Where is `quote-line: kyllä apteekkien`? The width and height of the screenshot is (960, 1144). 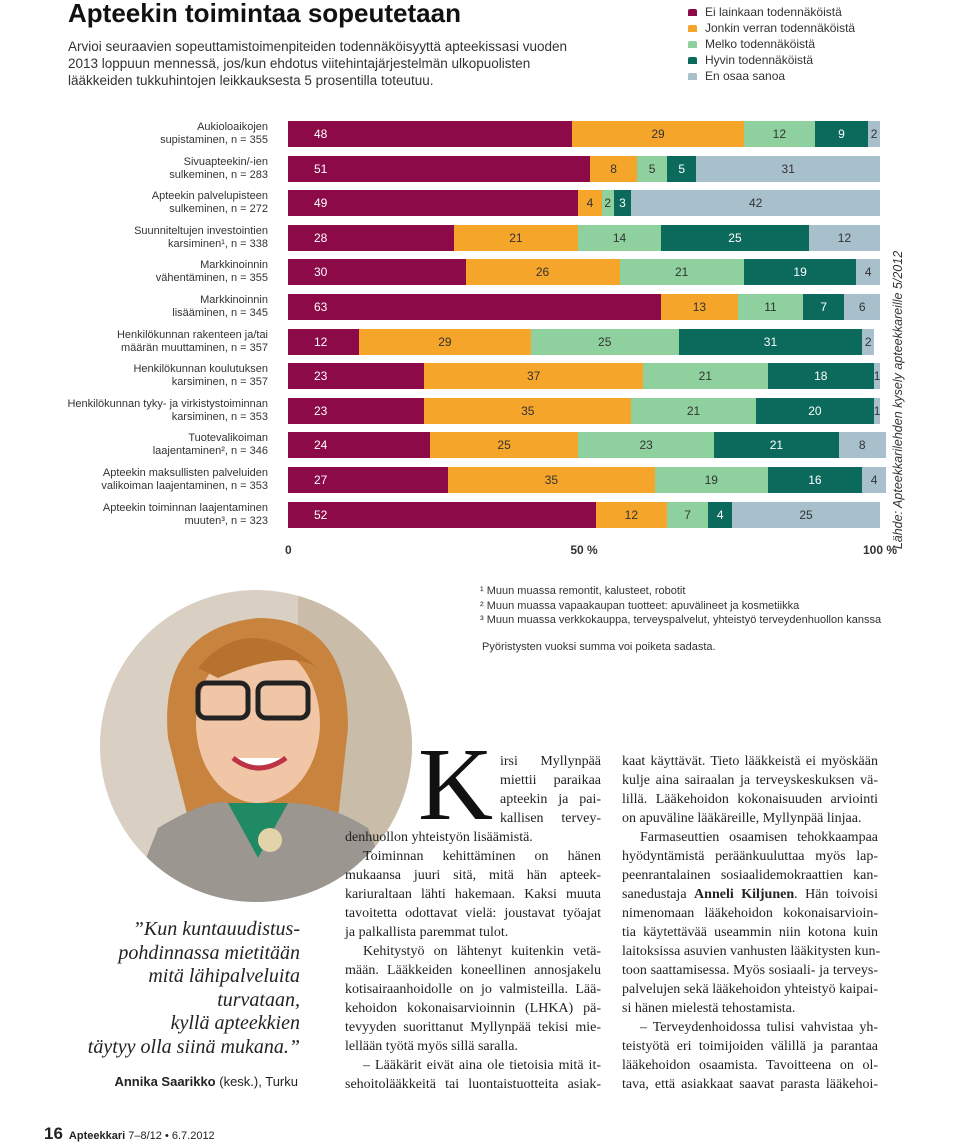
quote-line: kyllä apteekkien is located at coordinates (235, 1023).